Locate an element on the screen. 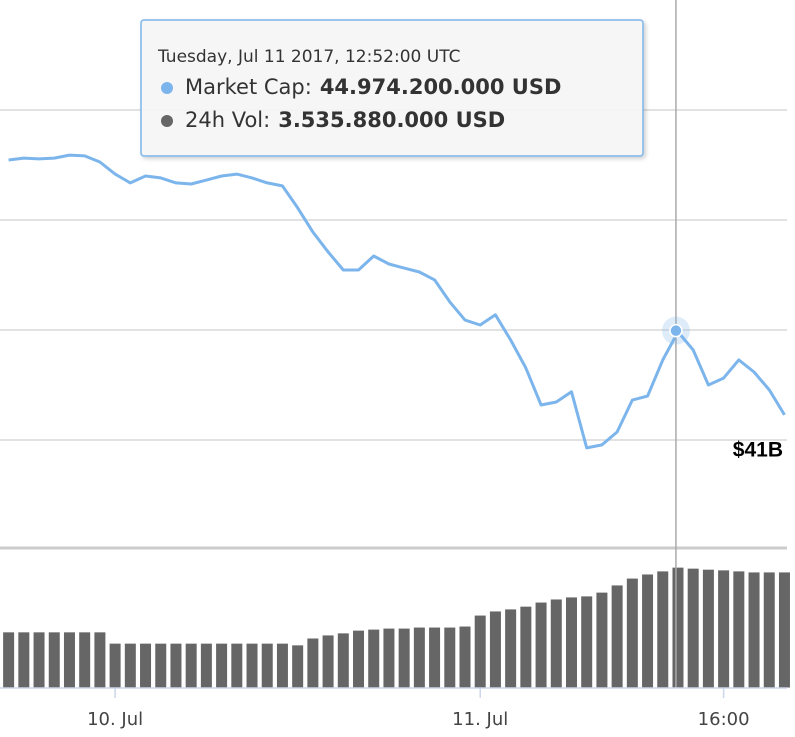 Image resolution: width=795 pixels, height=737 pixels. tooltip-item: 24h Vol: 3.535.880.000 USD is located at coordinates (345, 120).